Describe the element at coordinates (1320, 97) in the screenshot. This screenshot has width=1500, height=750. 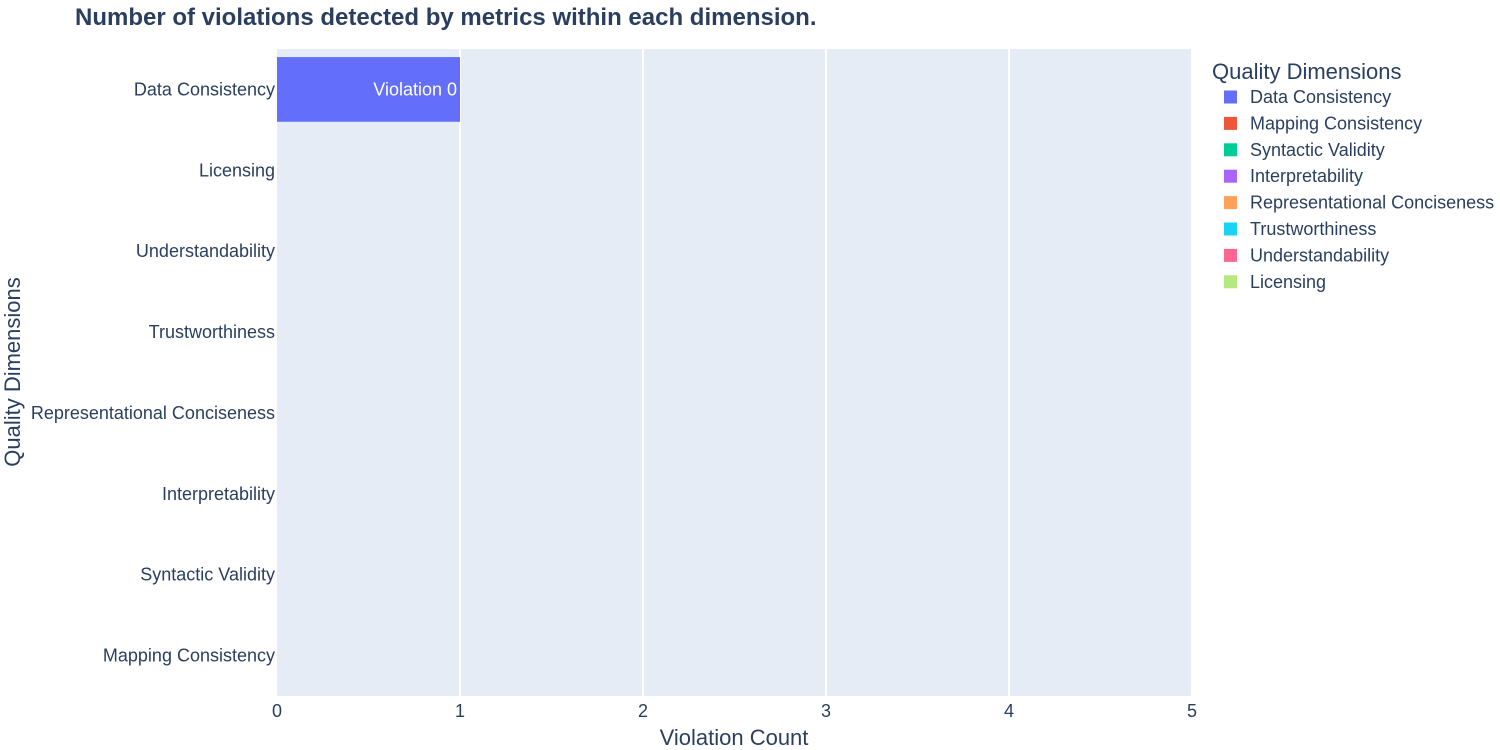
I see `legend-label-0: Data Consistency` at that location.